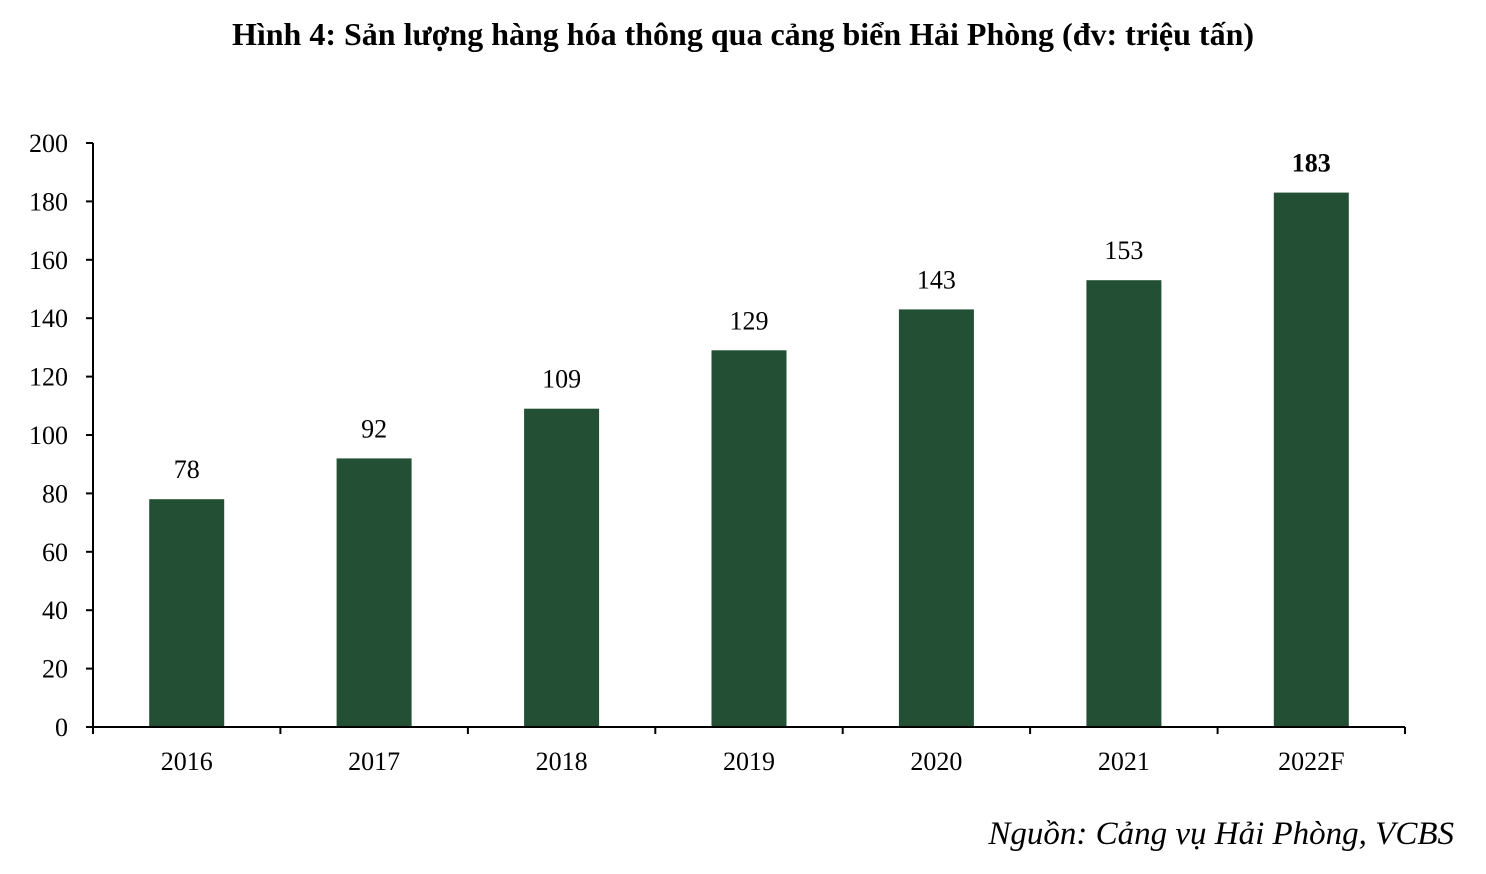 The width and height of the screenshot is (1486, 874). Describe the element at coordinates (1124, 503) in the screenshot. I see `bar-2021` at that location.